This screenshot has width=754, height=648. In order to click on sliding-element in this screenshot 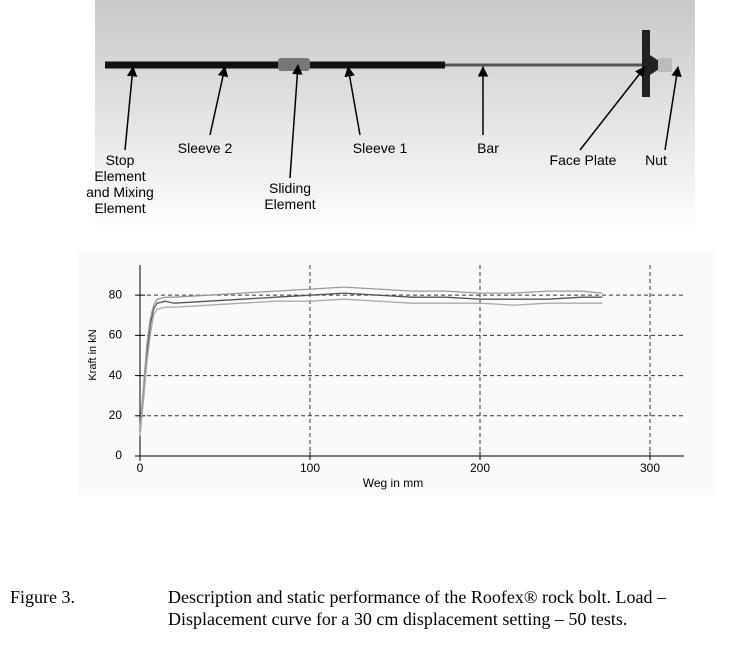, I will do `click(294, 64)`.